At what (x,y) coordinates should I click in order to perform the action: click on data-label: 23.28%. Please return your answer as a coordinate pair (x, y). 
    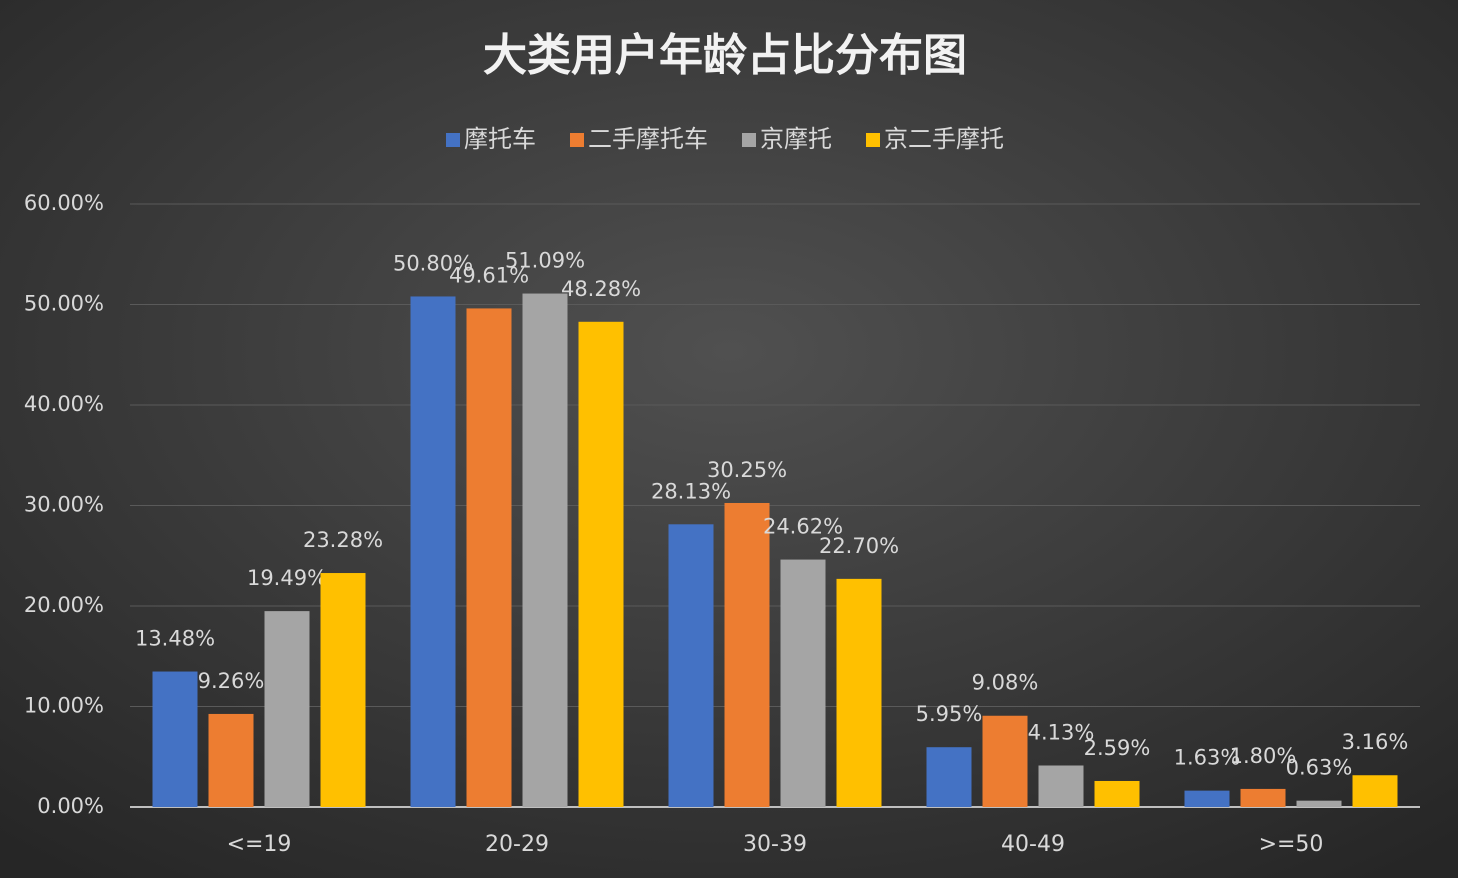
    Looking at the image, I should click on (343, 540).